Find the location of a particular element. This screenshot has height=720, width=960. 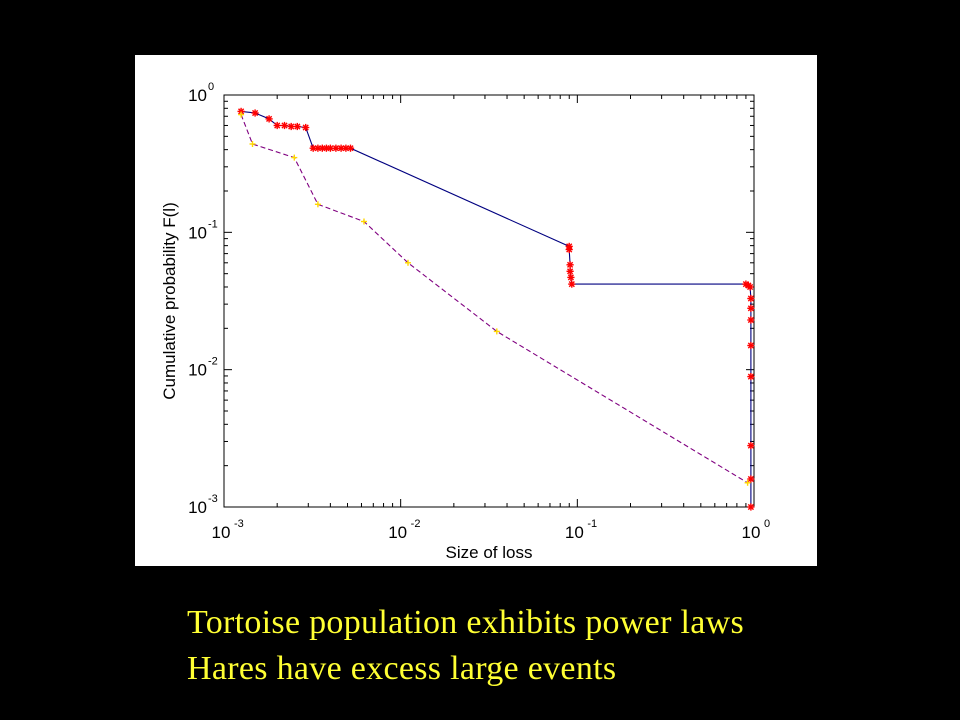

x-tick-exponent: -3 is located at coordinates (239, 524).